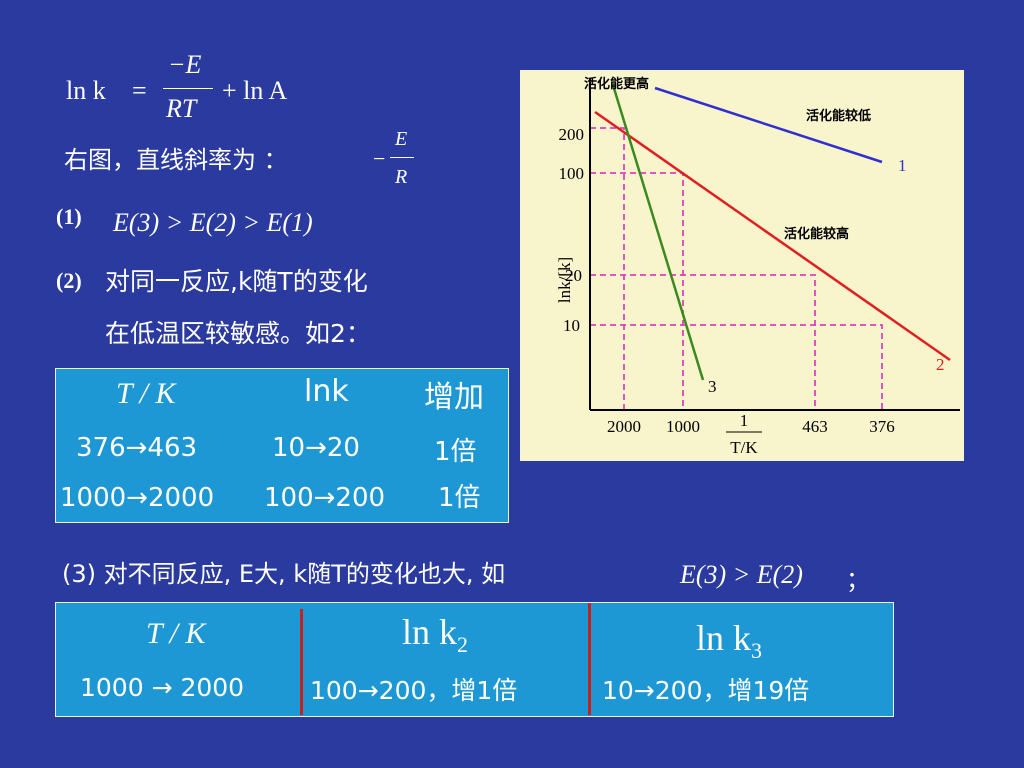 This screenshot has height=768, width=1024. What do you see at coordinates (882, 426) in the screenshot?
I see `x-label: 376` at bounding box center [882, 426].